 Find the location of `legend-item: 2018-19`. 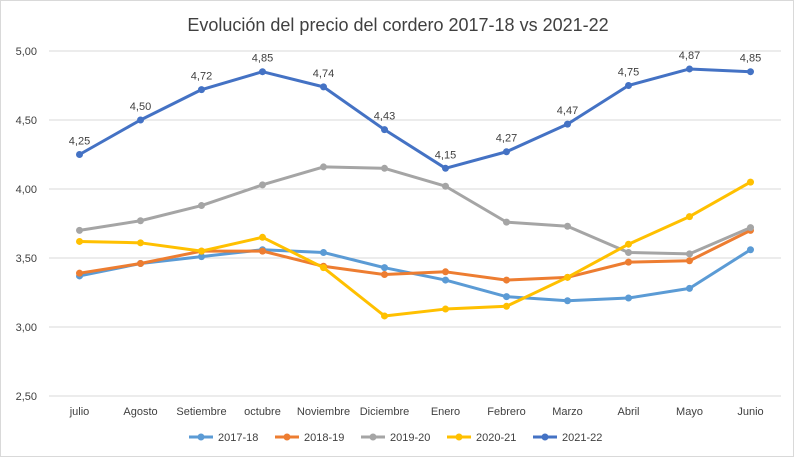

legend-item: 2018-19 is located at coordinates (309, 438).